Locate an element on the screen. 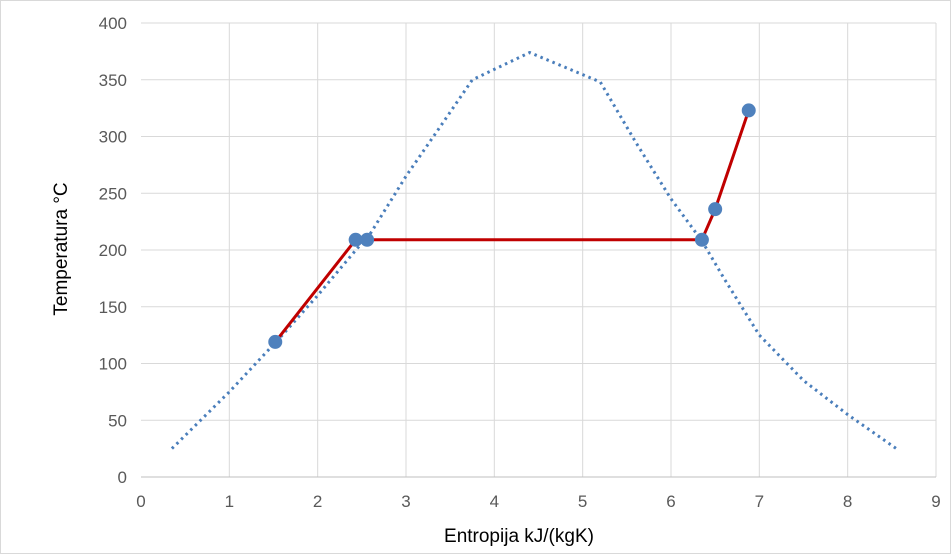  x-tick-label: 1 is located at coordinates (229, 501).